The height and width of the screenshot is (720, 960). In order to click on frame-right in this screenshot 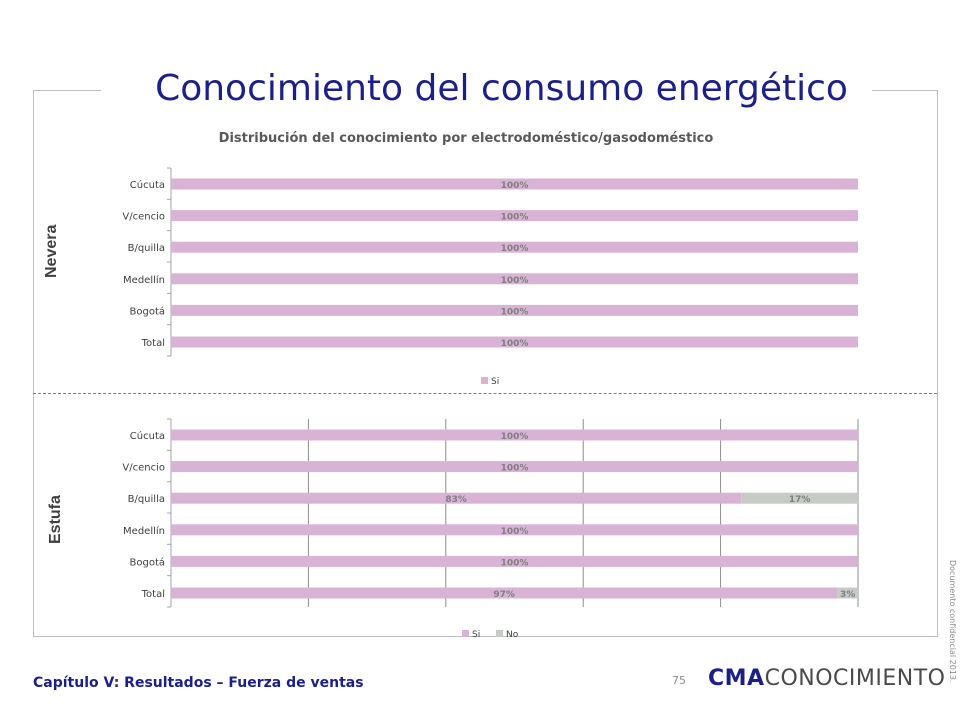, I will do `click(937, 363)`.